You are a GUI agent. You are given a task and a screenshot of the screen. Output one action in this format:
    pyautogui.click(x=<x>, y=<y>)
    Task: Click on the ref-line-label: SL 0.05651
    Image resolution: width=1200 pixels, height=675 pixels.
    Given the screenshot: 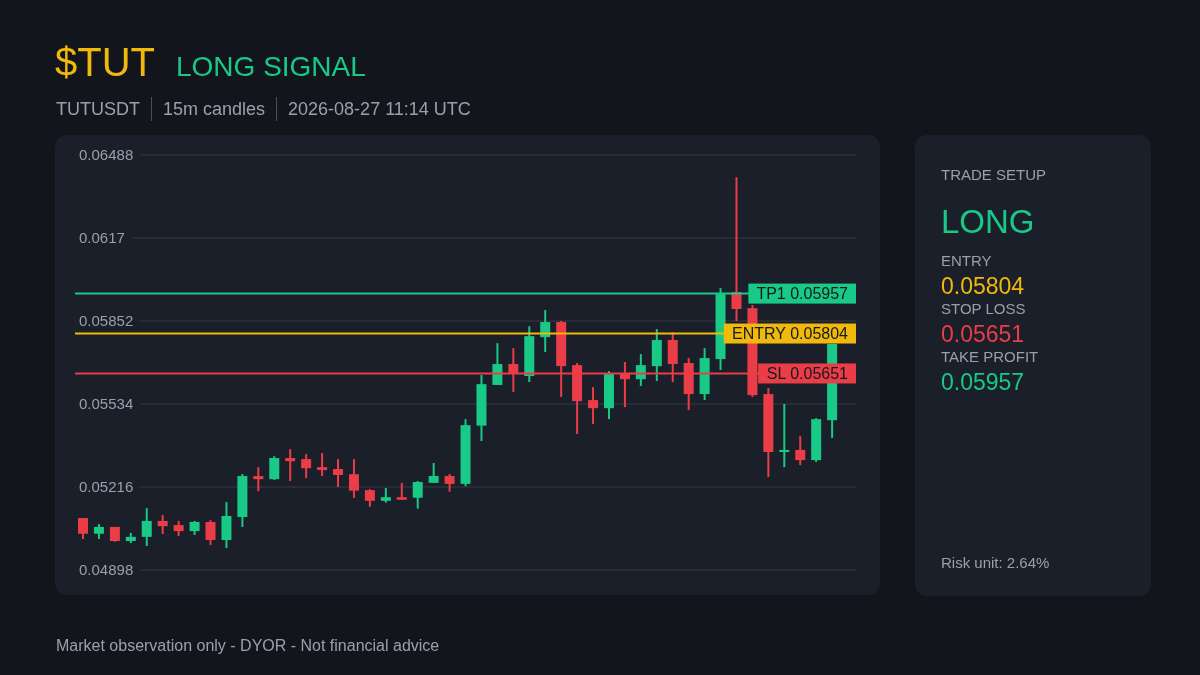 What is the action you would take?
    pyautogui.click(x=807, y=374)
    